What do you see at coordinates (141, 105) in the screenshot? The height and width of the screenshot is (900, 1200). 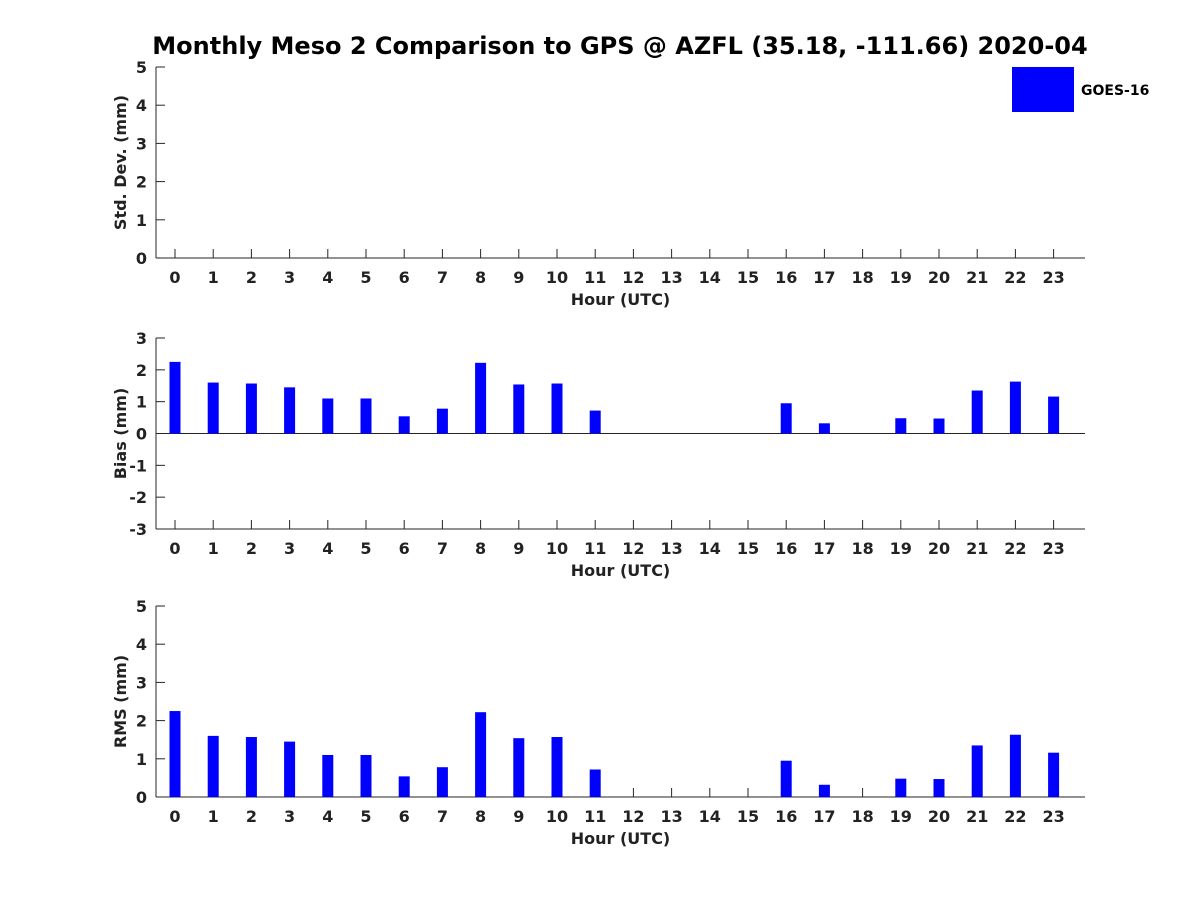 I see `std-y-tick-label: 4` at bounding box center [141, 105].